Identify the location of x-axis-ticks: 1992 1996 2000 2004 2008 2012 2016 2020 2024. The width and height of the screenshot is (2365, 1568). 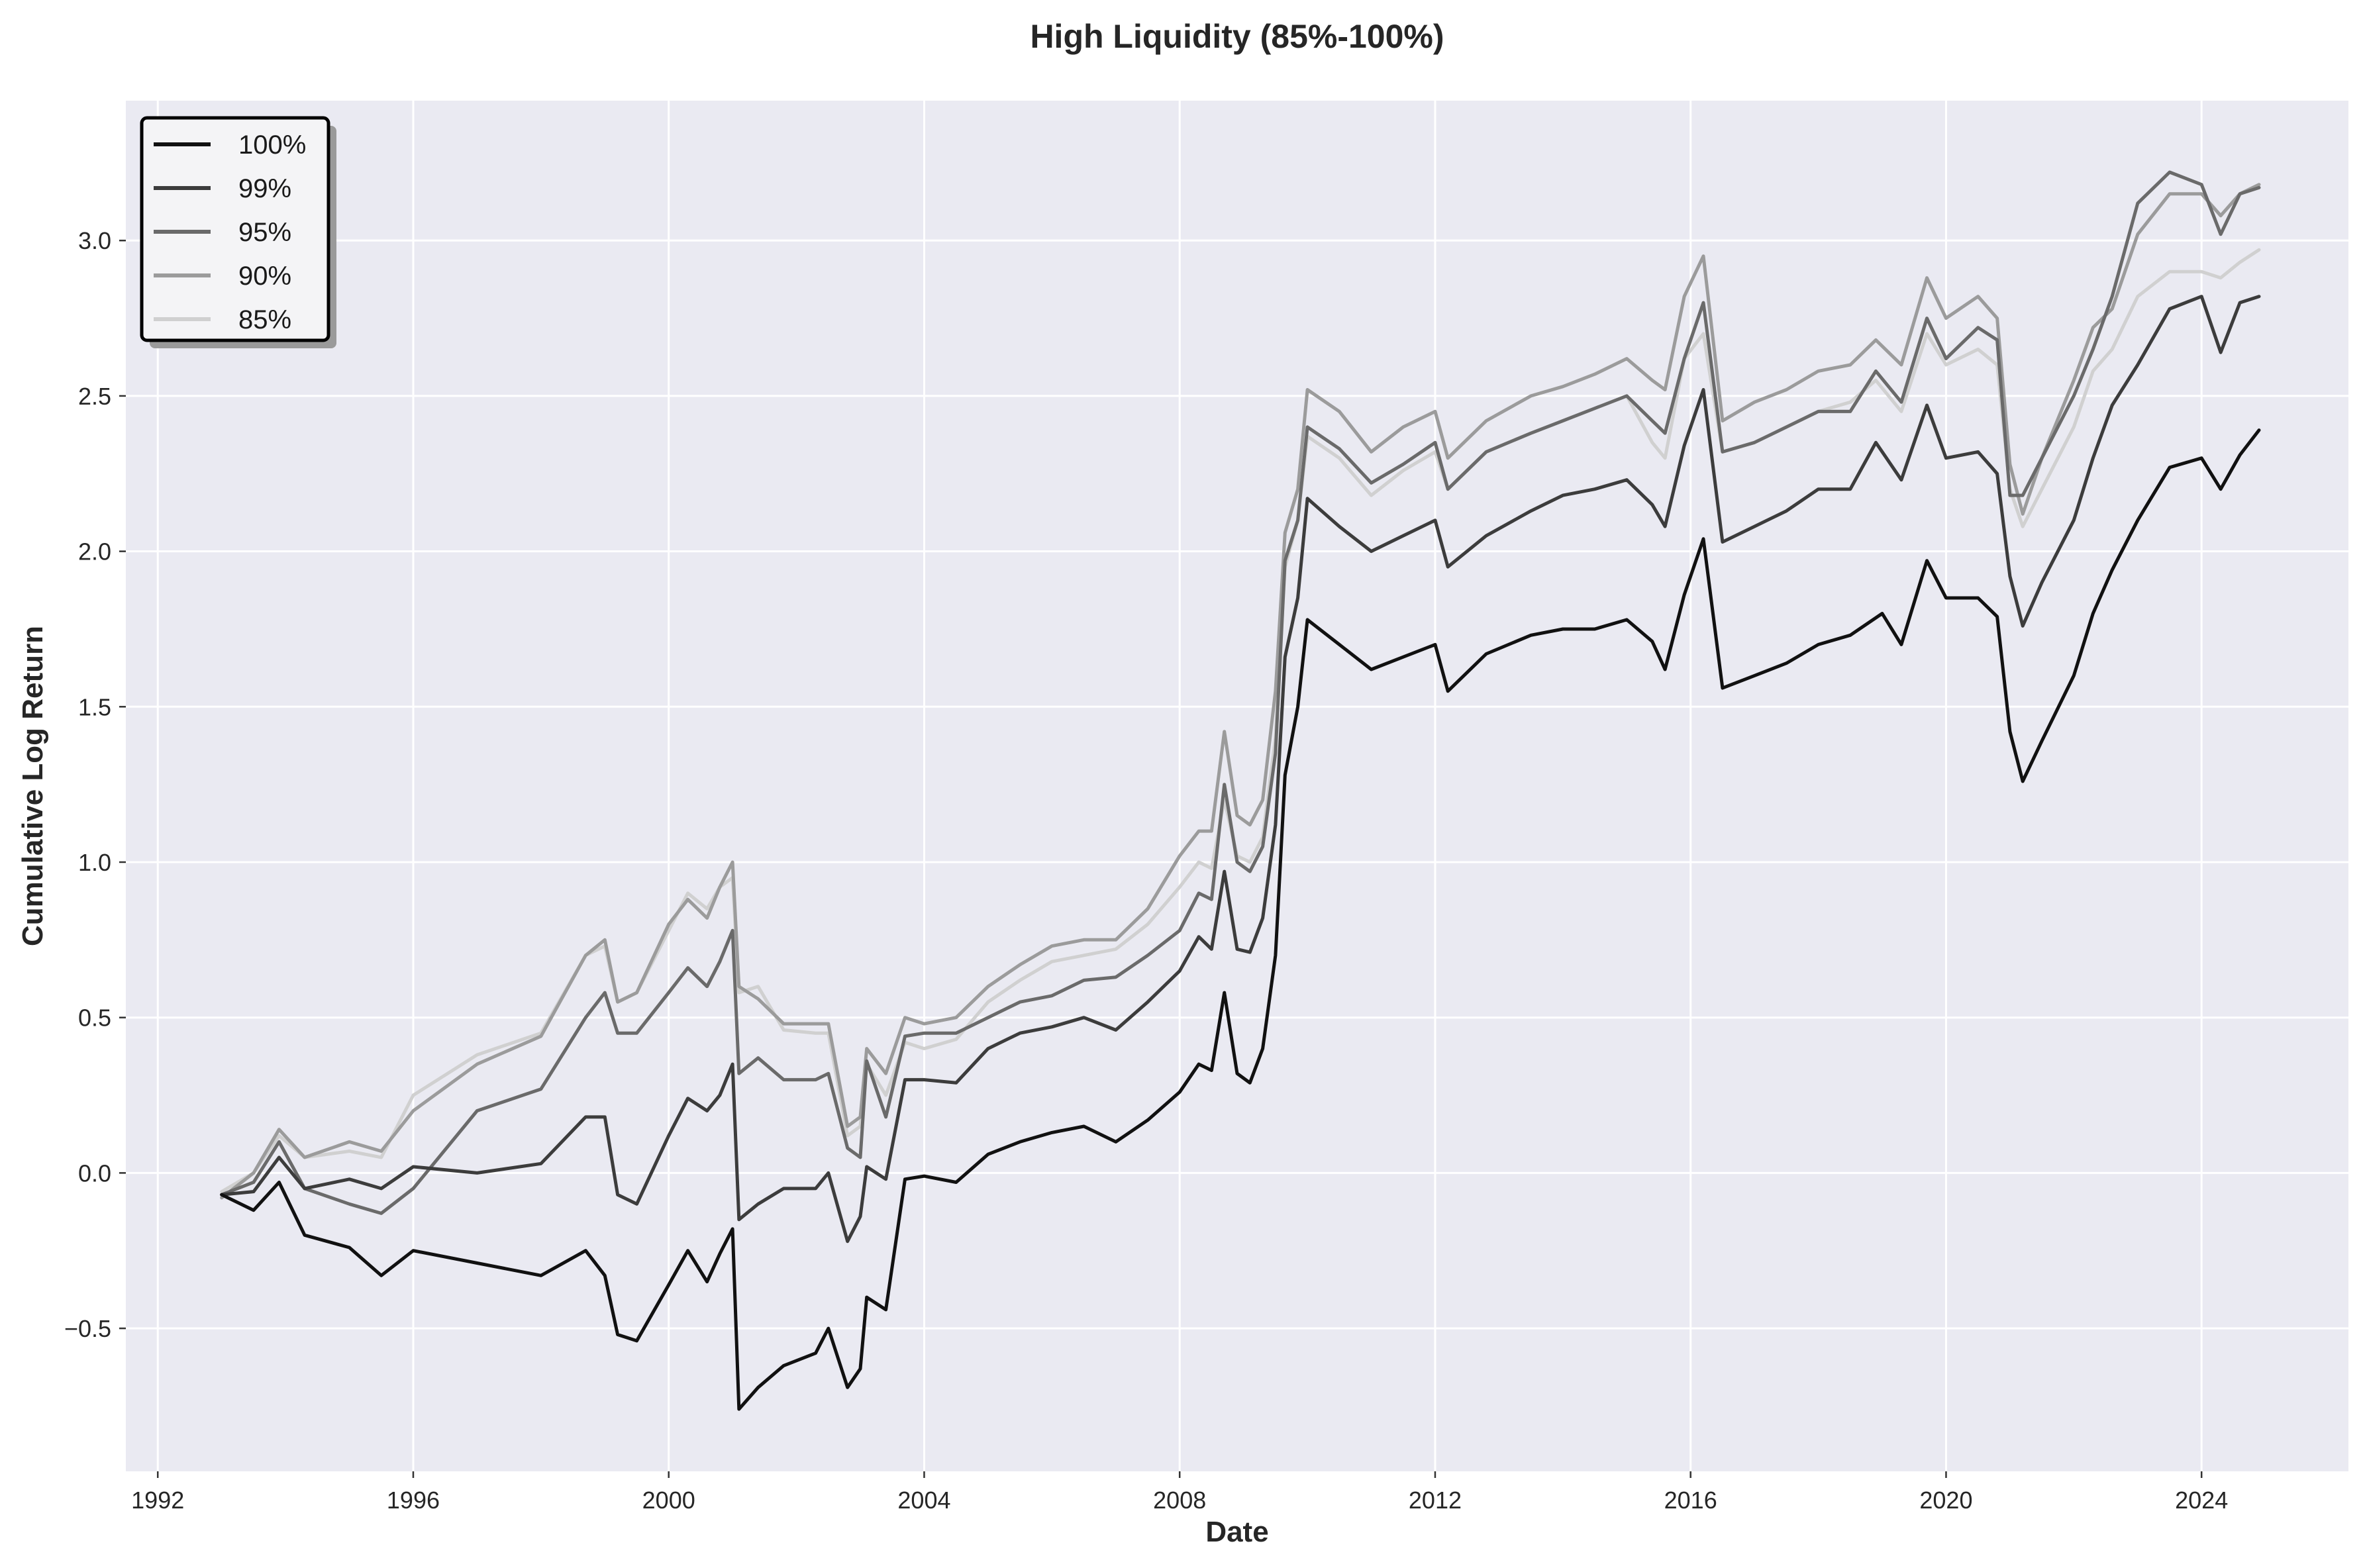
(1179, 1492).